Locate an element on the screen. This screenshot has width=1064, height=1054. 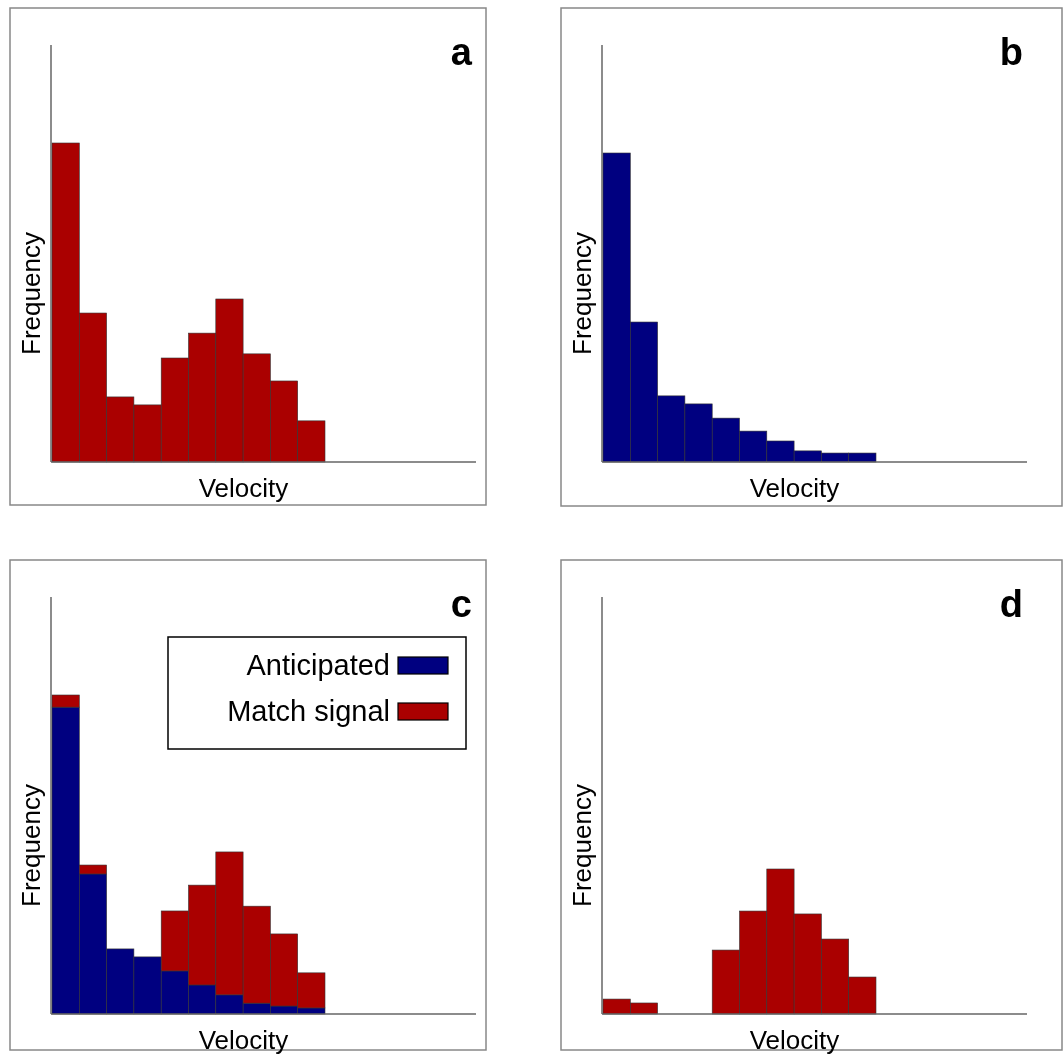
text: d is located at coordinates (1011, 604).